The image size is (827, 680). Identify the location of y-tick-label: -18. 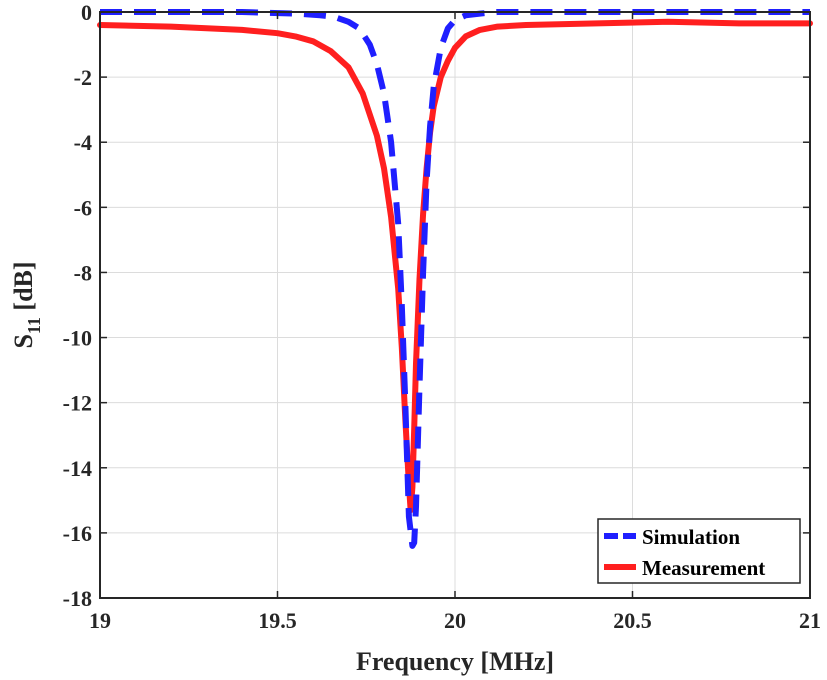
(77, 598).